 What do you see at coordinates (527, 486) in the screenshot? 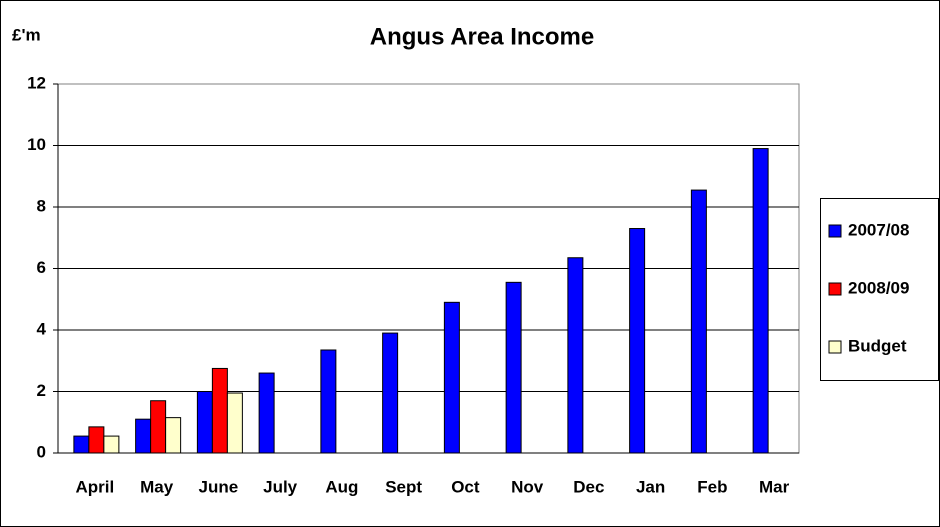
I see `x-tick-label: Nov` at bounding box center [527, 486].